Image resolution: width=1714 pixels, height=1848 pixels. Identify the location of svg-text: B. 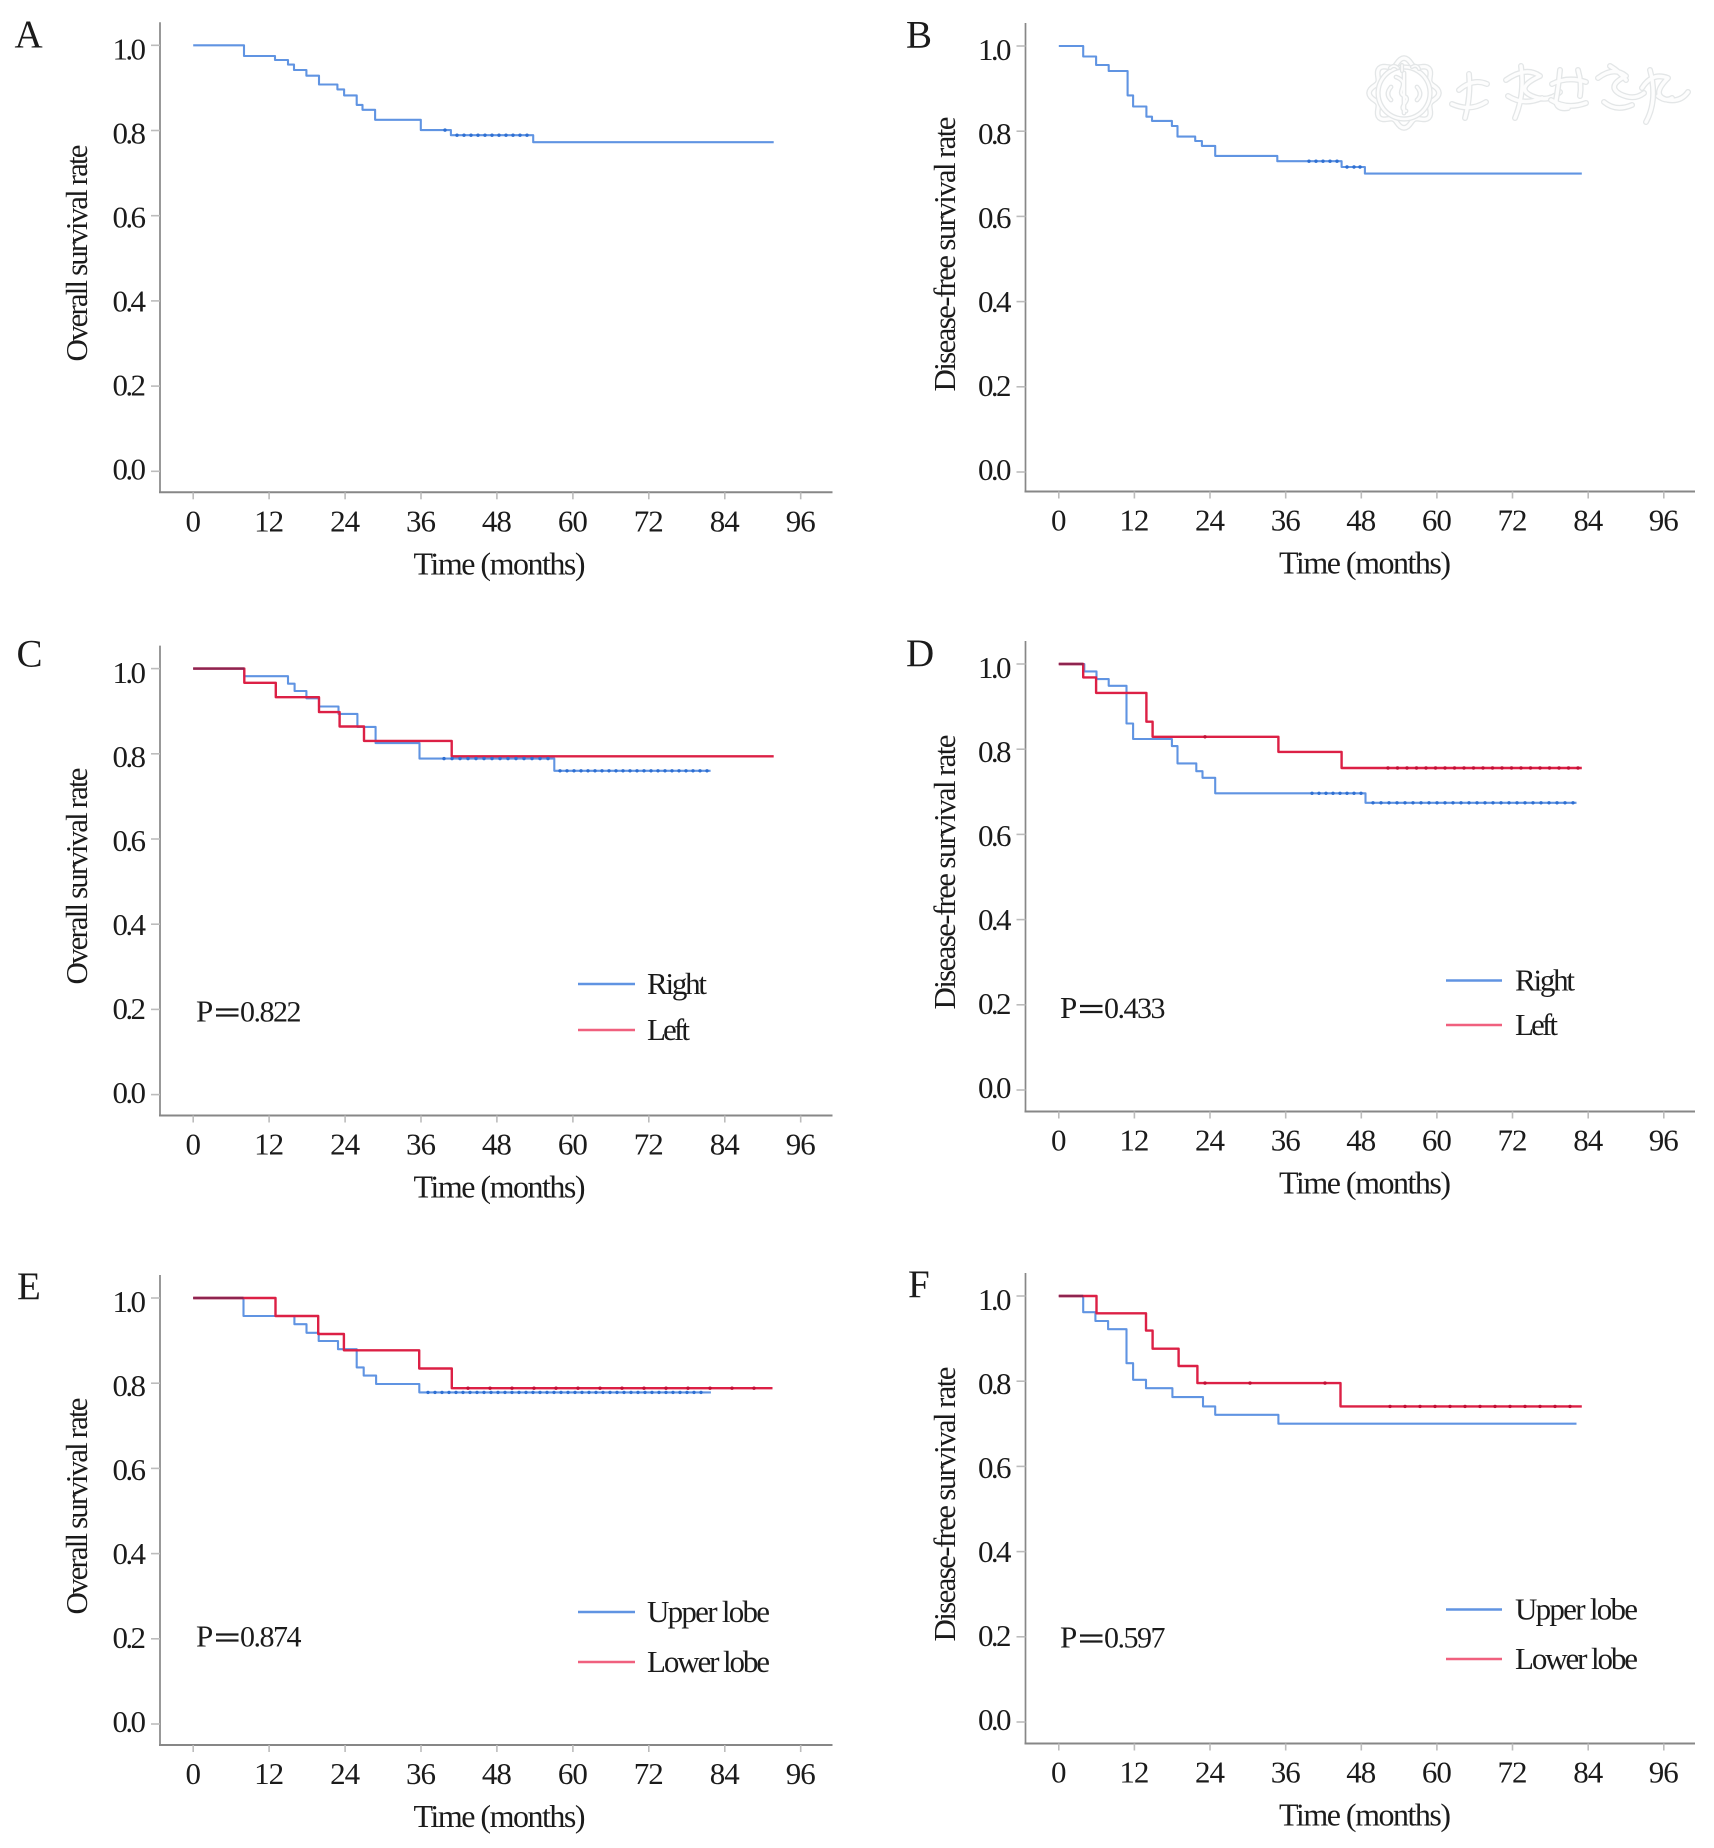
(919, 35).